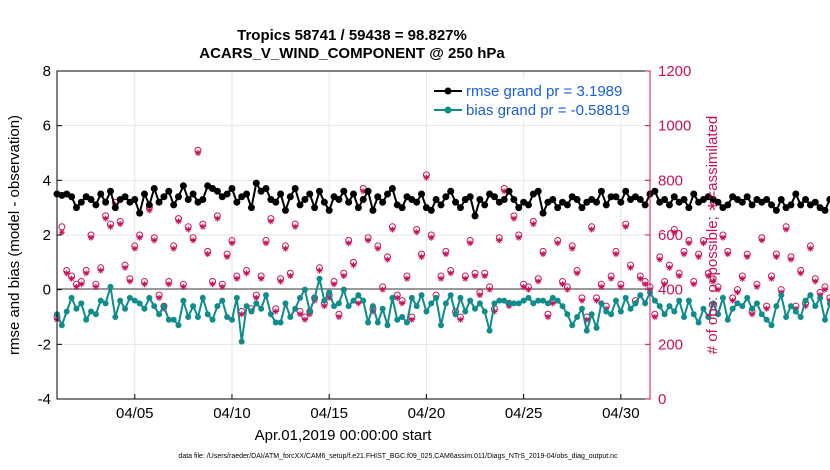 This screenshot has height=470, width=830. What do you see at coordinates (441, 199) in the screenshot?
I see `rmse-series` at bounding box center [441, 199].